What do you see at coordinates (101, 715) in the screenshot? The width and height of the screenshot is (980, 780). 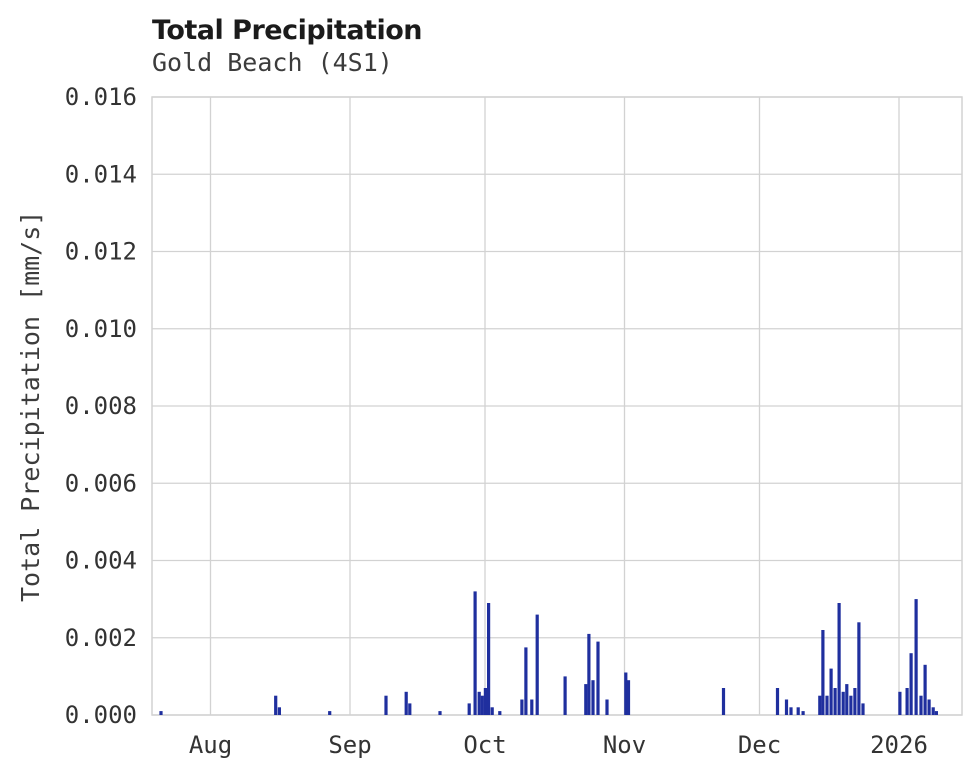 I see `y-tick-label: 0.000` at bounding box center [101, 715].